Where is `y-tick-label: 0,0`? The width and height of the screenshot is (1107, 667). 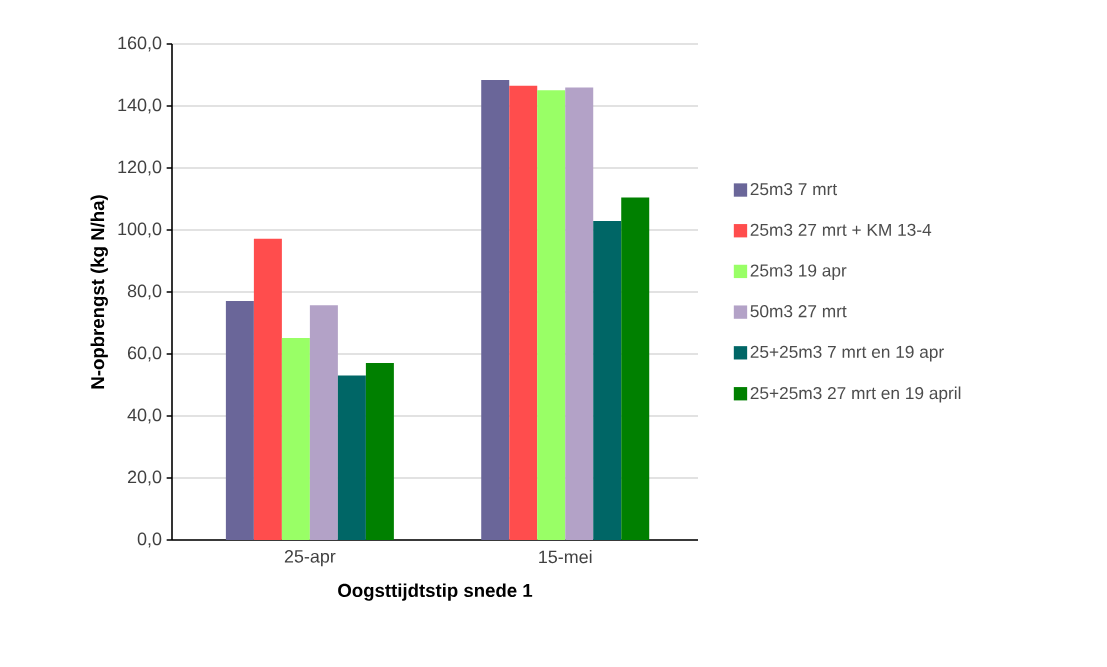
y-tick-label: 0,0 is located at coordinates (149, 540).